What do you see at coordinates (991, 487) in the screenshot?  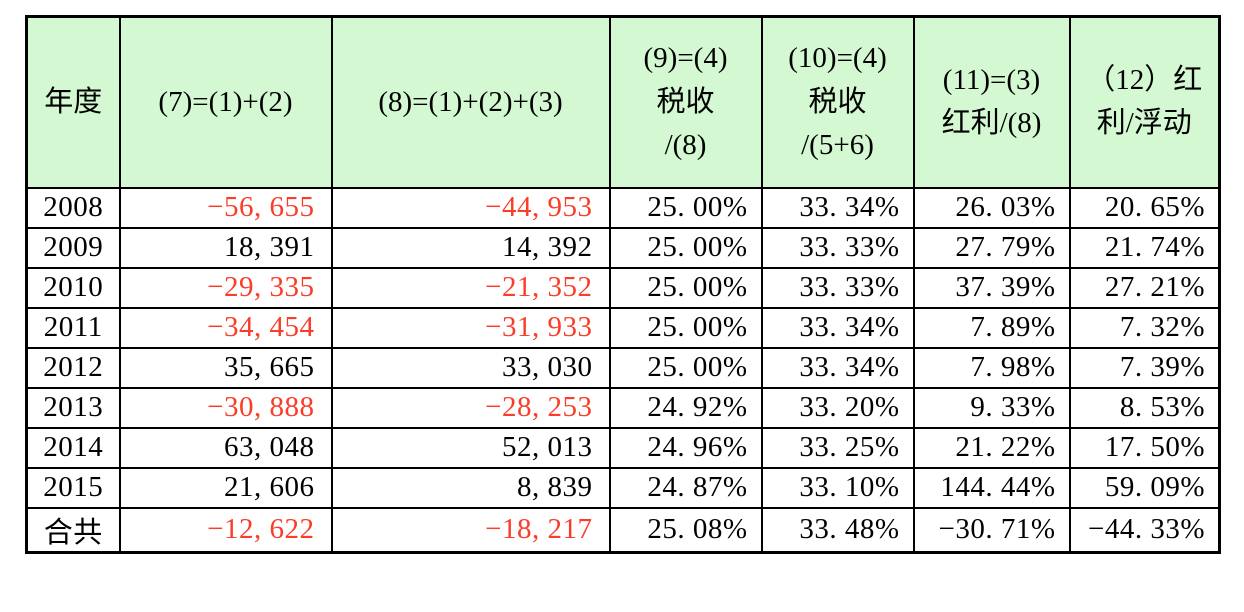 I see `percent-cell: 144. 44%` at bounding box center [991, 487].